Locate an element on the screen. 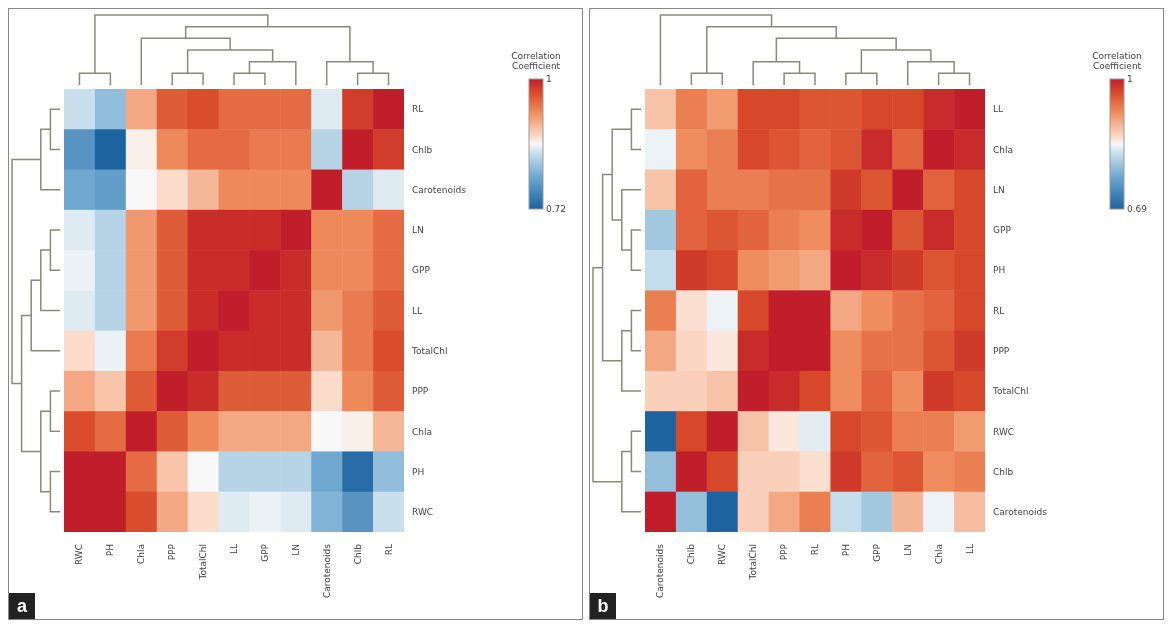  text: b is located at coordinates (603, 606).